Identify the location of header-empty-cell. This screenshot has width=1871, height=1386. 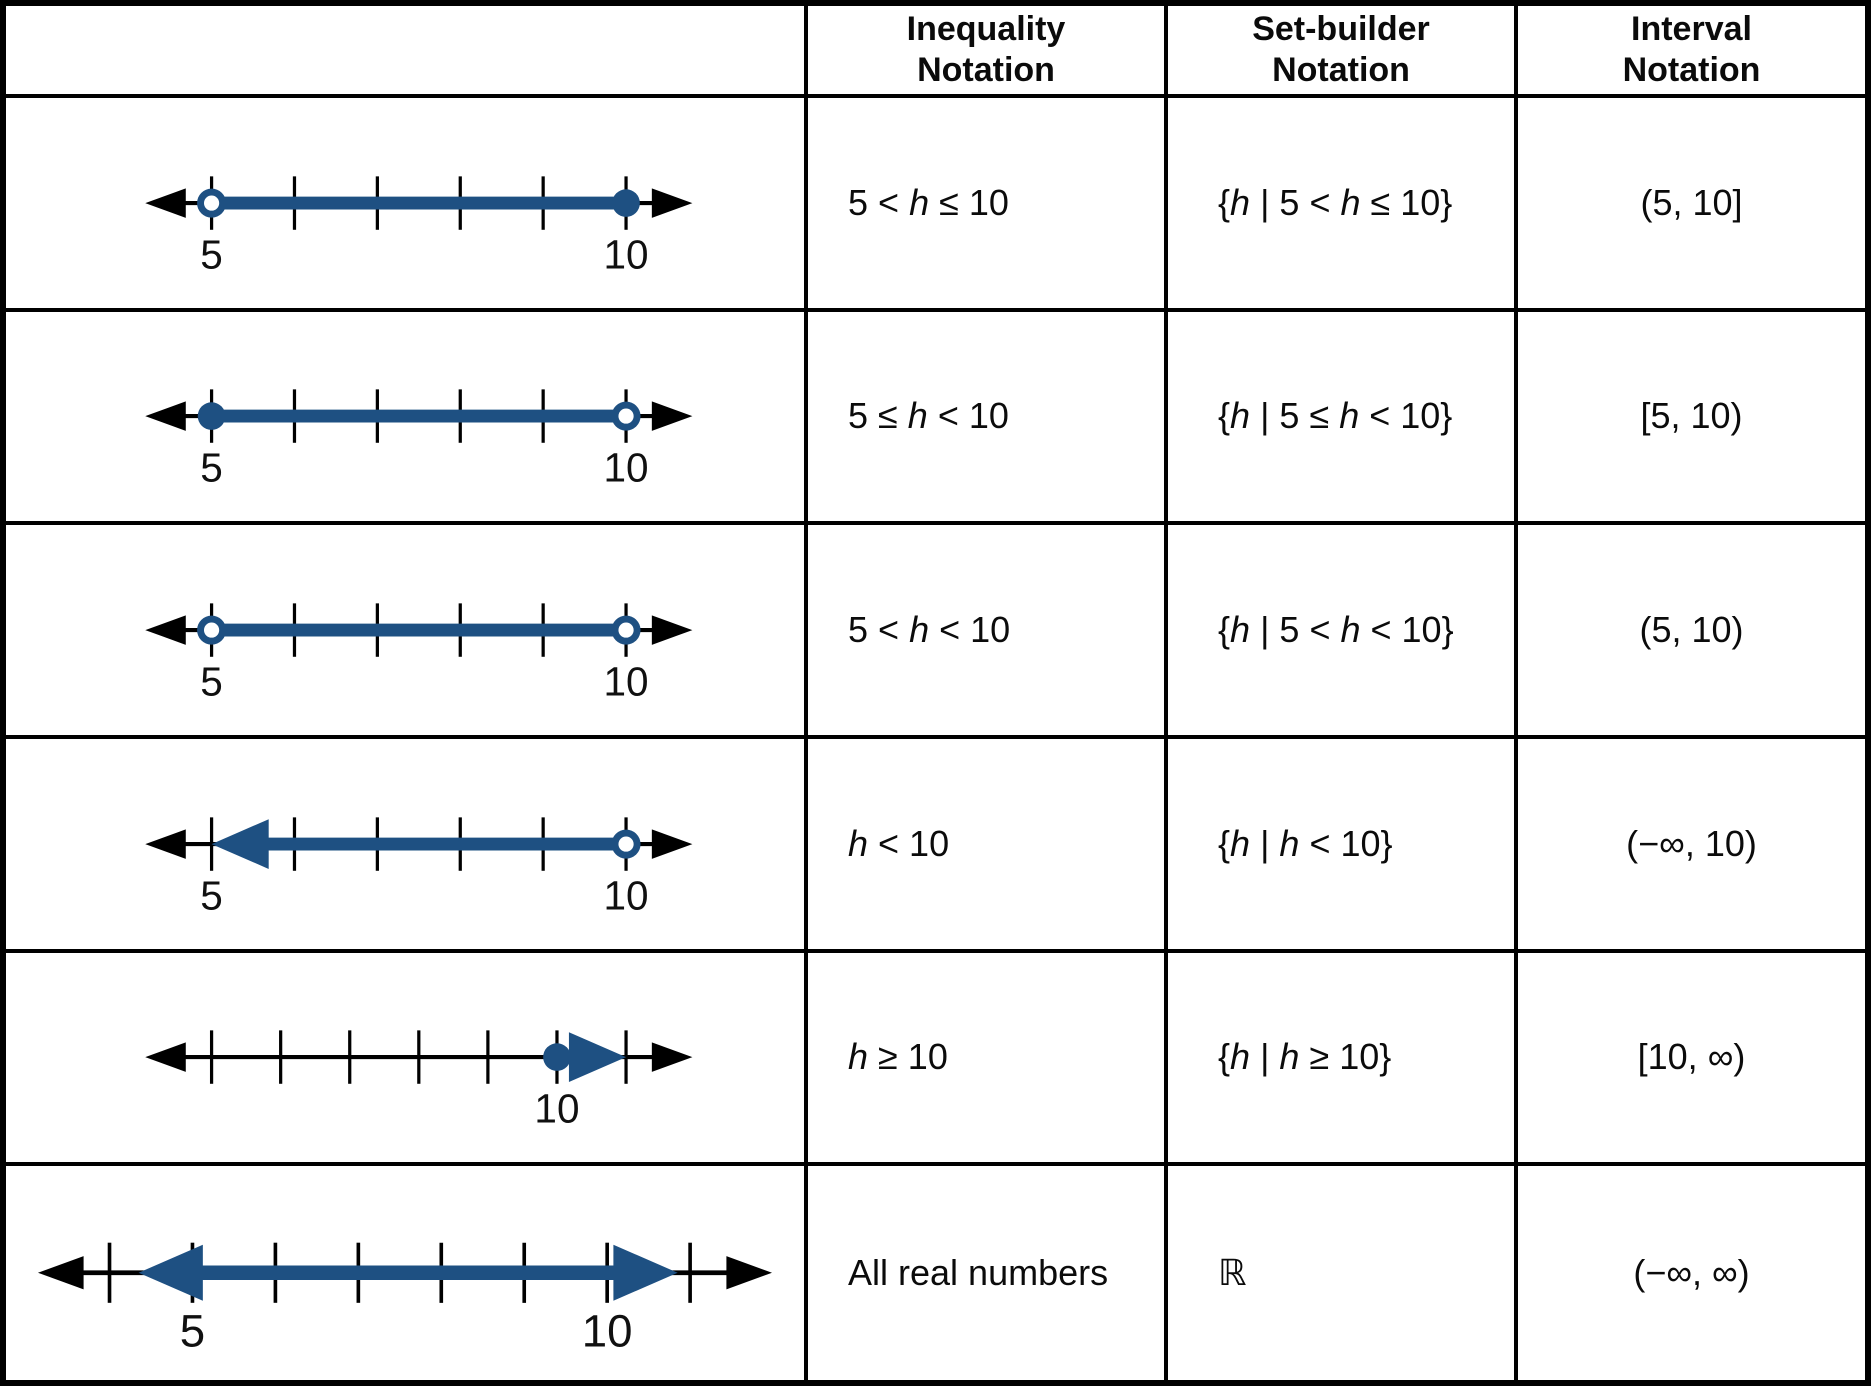
(407, 52).